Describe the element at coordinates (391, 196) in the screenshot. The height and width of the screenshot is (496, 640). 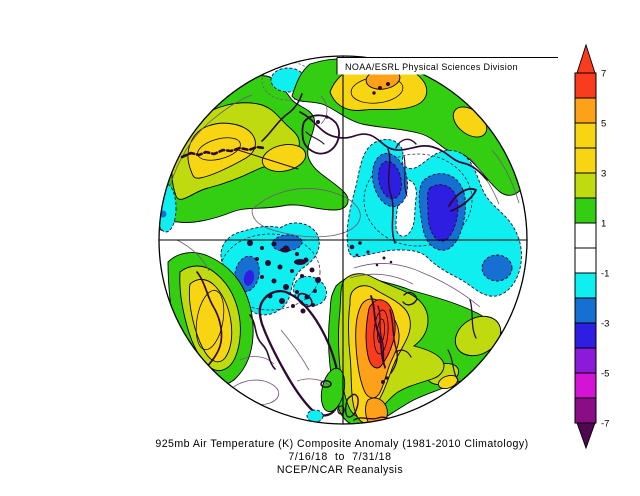
I see `ob-yamal-coast` at that location.